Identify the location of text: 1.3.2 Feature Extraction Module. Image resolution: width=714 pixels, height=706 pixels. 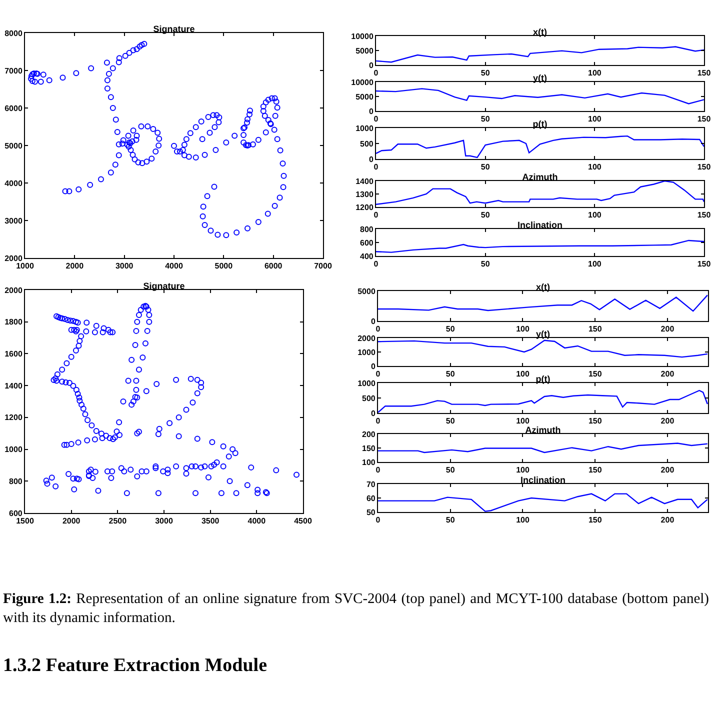
(135, 666).